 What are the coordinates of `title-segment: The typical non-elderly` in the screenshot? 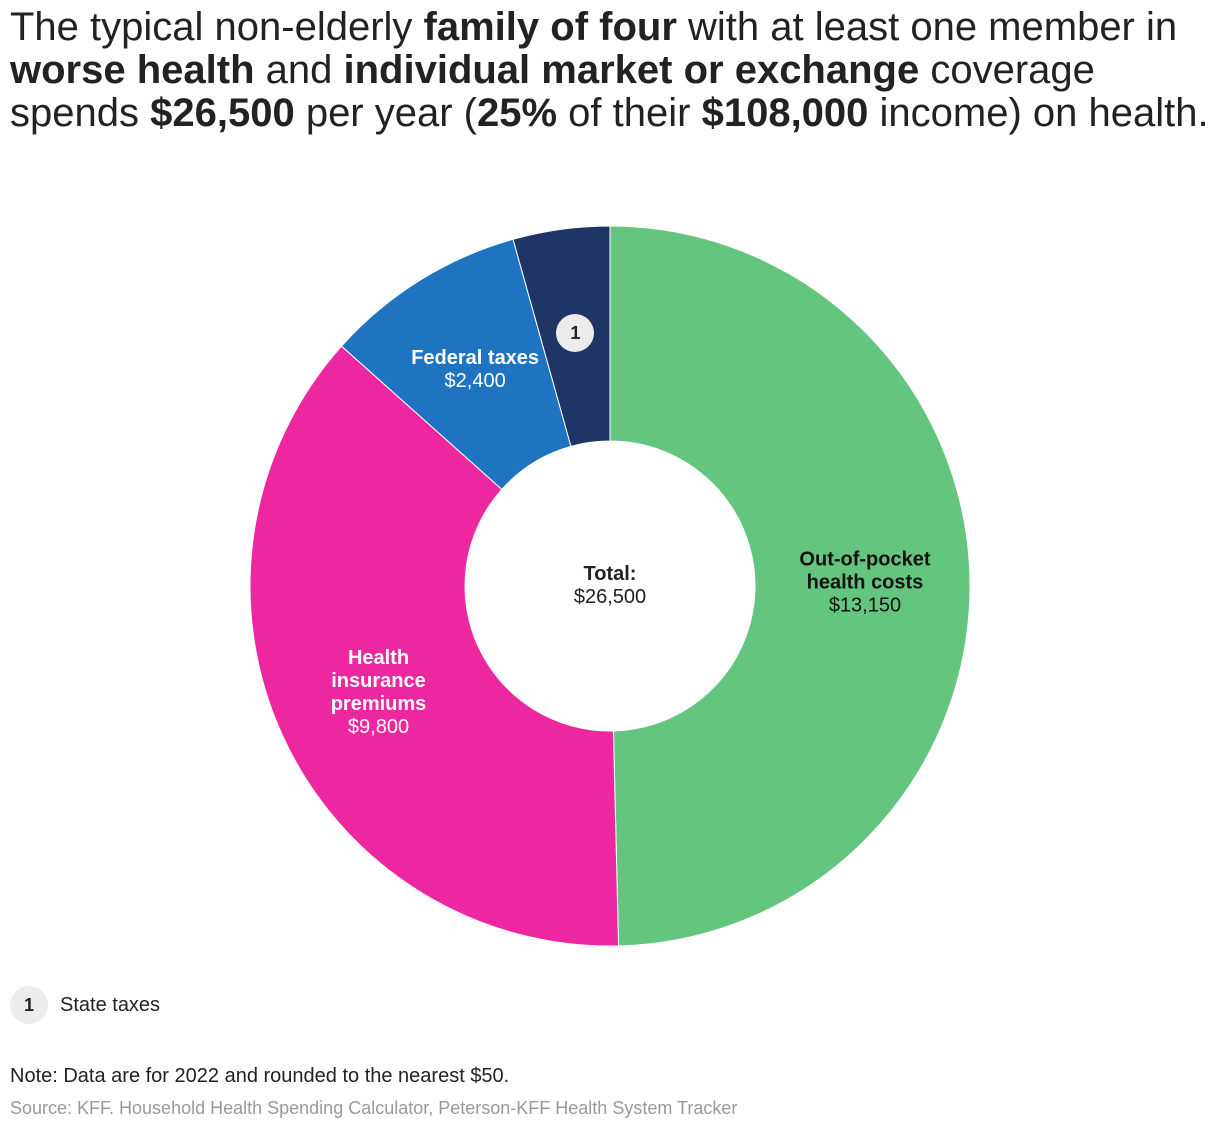 It's located at (217, 27).